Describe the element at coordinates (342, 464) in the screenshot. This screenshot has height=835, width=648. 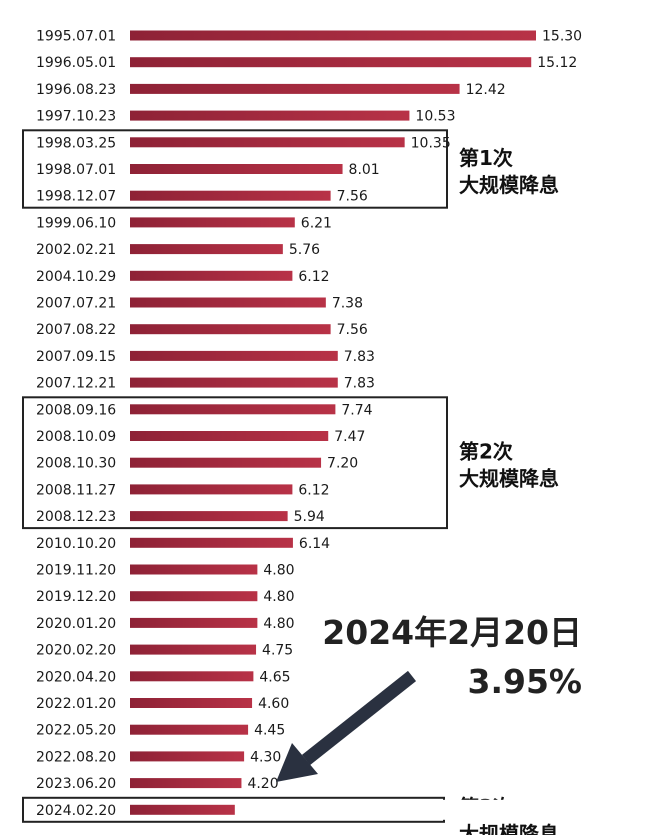
I see `value-label: 7.20` at that location.